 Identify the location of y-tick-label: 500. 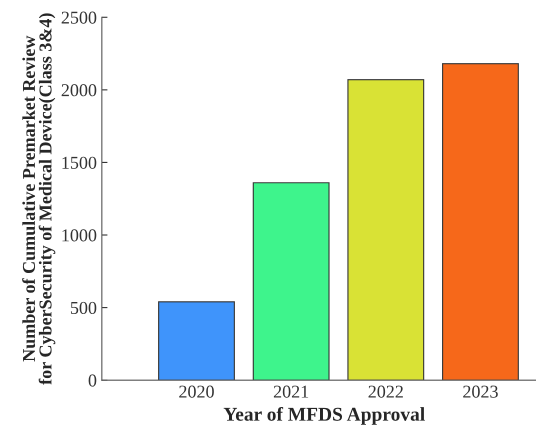
(83, 308).